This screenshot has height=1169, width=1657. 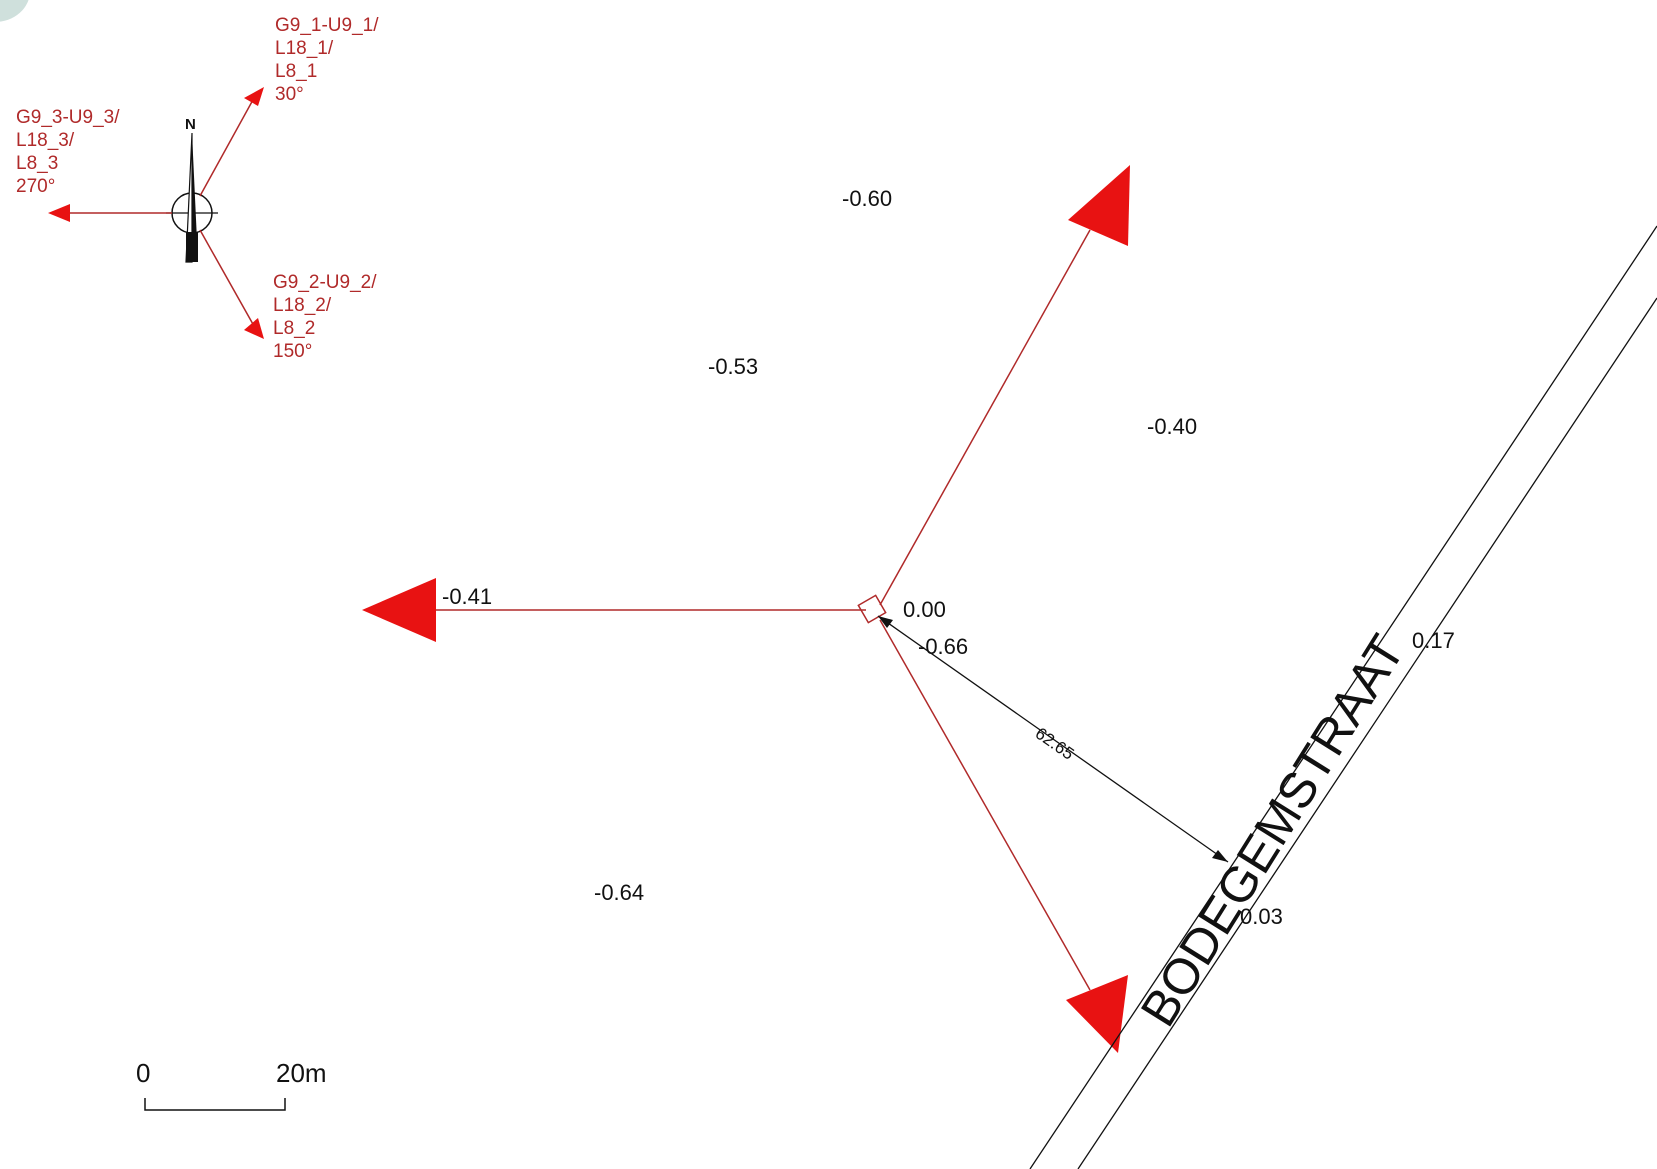 I want to click on elevation-value: 0.03, so click(x=1261, y=916).